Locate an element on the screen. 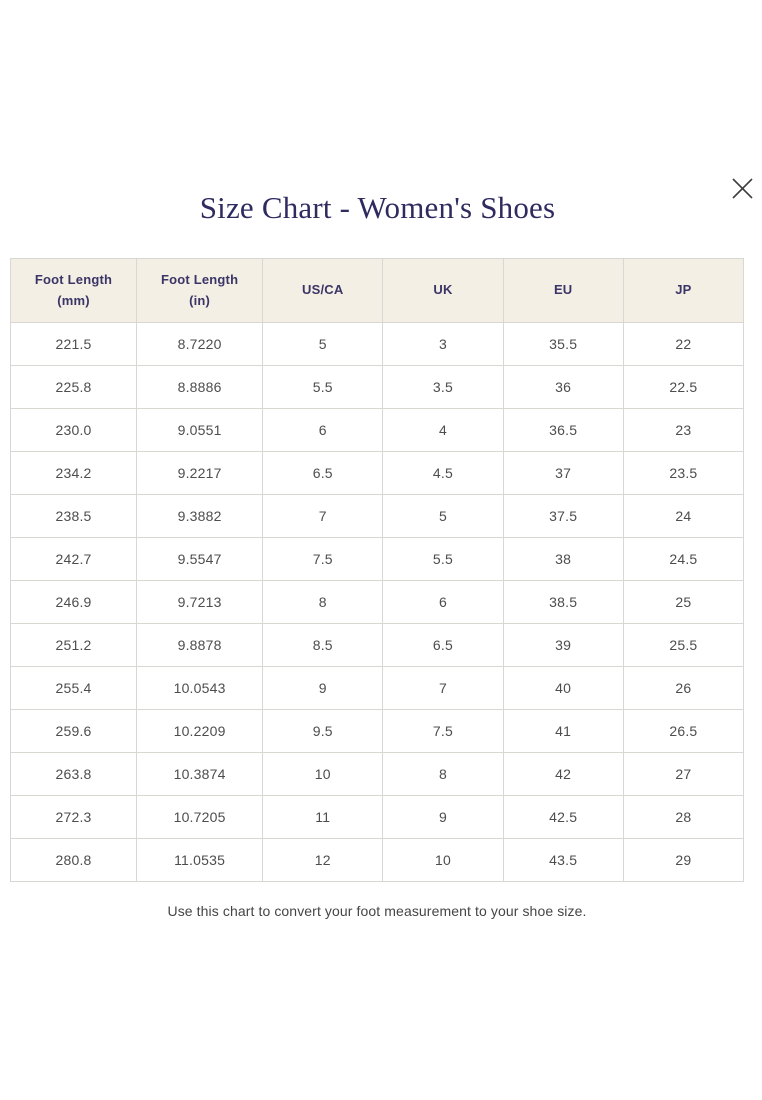  table-cell: 22 is located at coordinates (683, 344).